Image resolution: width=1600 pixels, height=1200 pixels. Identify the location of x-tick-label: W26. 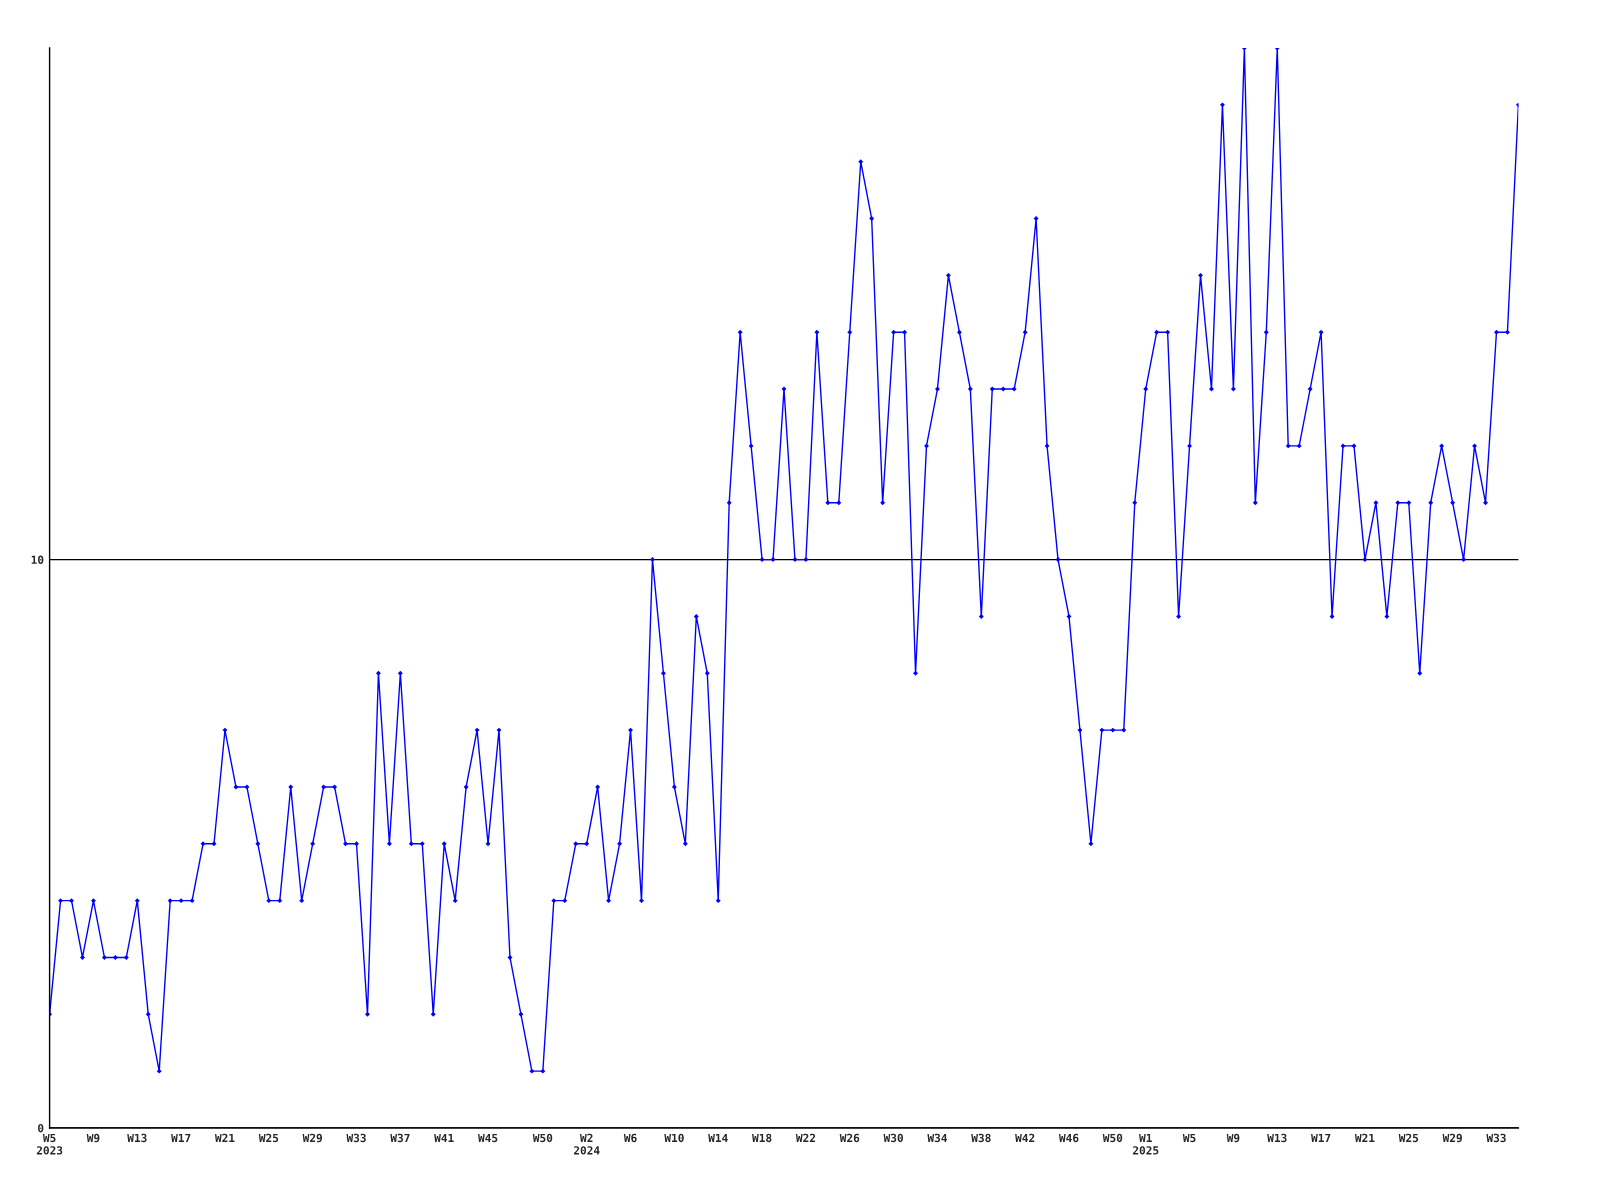
(849, 1138).